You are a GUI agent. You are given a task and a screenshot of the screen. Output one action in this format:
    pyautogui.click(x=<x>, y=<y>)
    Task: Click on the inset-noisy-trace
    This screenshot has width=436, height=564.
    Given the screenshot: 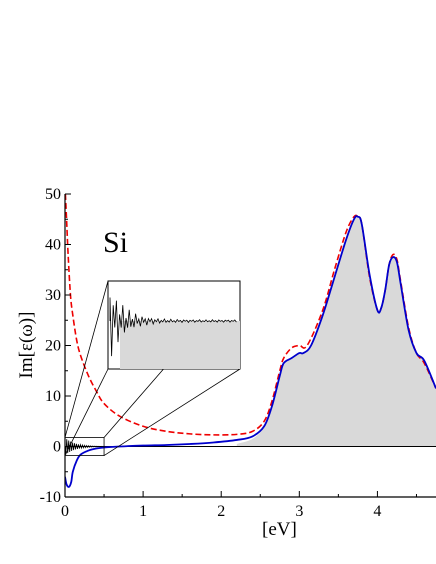 What is the action you would take?
    pyautogui.click(x=173, y=327)
    